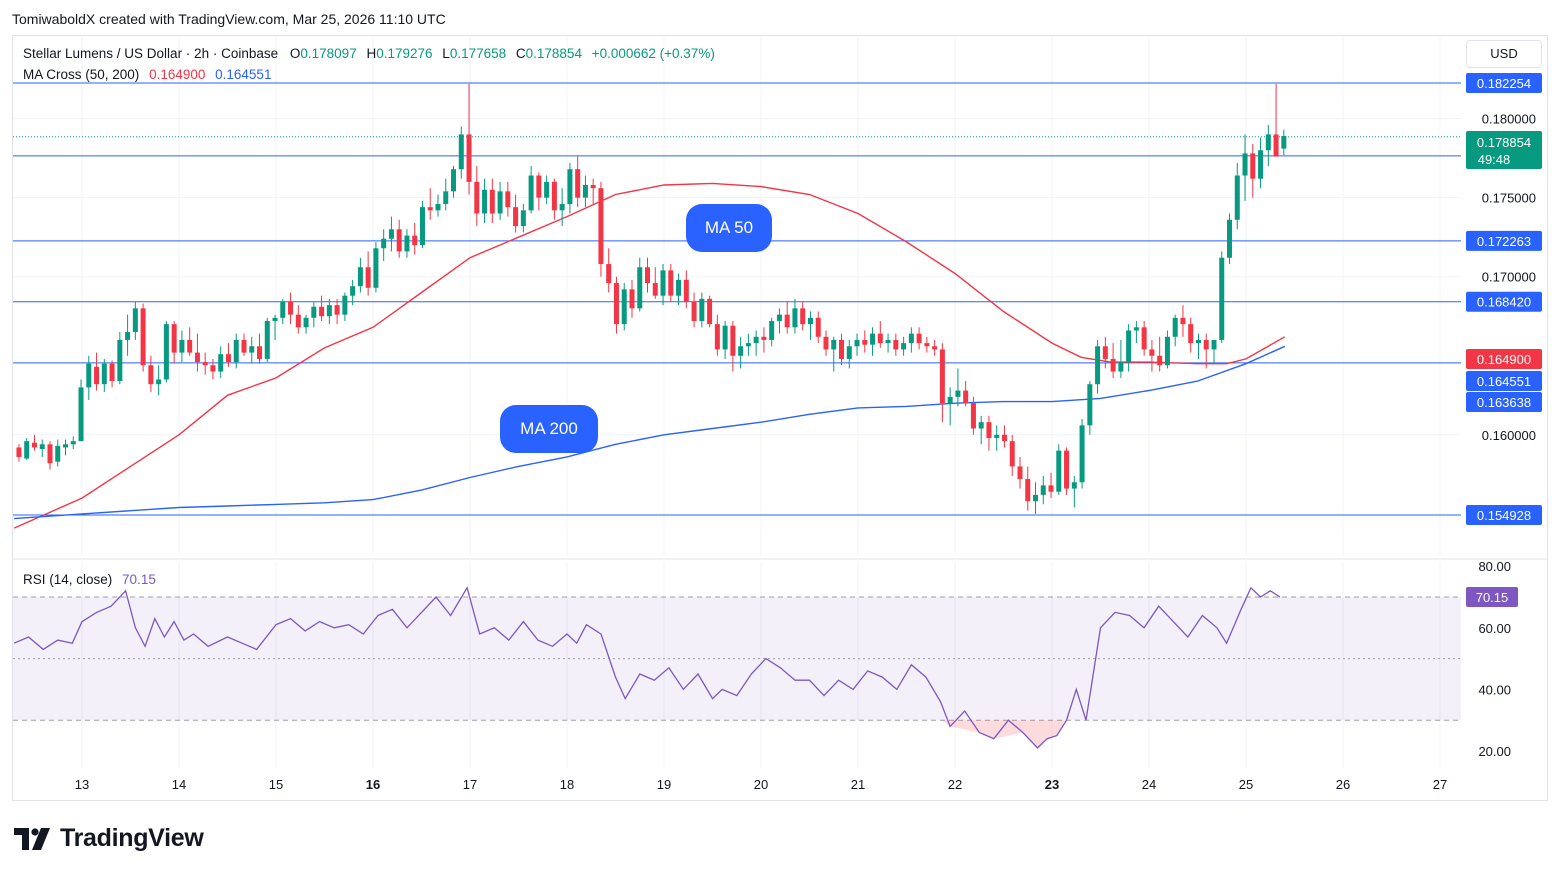 The image size is (1561, 877). Describe the element at coordinates (109, 838) in the screenshot. I see `tradingview-brand: TradingView` at that location.